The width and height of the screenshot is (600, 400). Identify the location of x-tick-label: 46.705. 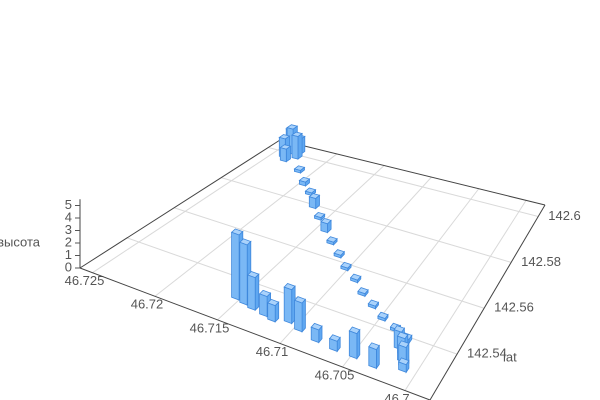
(335, 374).